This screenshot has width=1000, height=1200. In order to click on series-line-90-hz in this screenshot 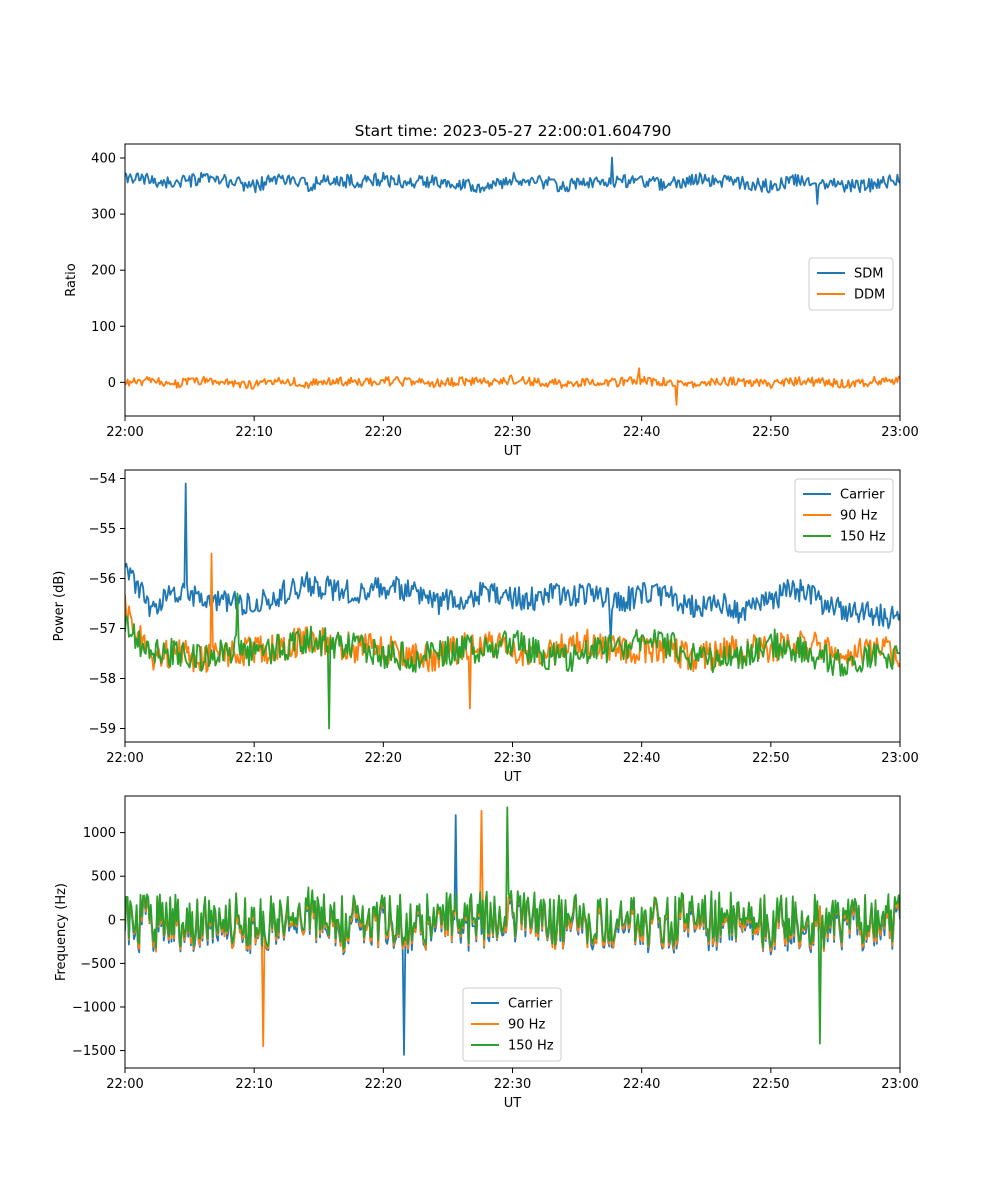, I will do `click(512, 631)`.